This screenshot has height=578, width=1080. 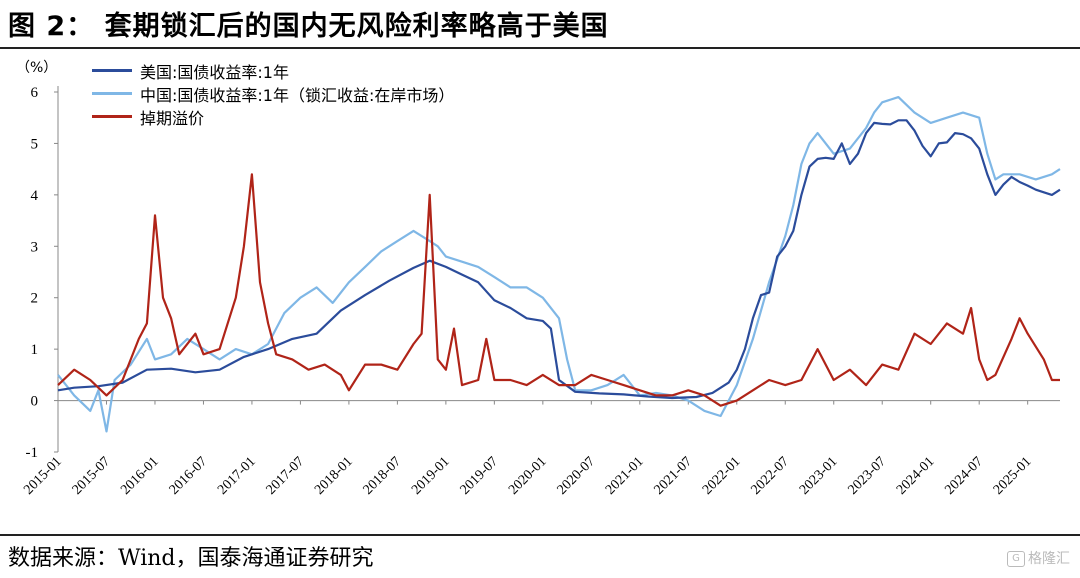 What do you see at coordinates (237, 476) in the screenshot?
I see `x-tick-label: 2017-01` at bounding box center [237, 476].